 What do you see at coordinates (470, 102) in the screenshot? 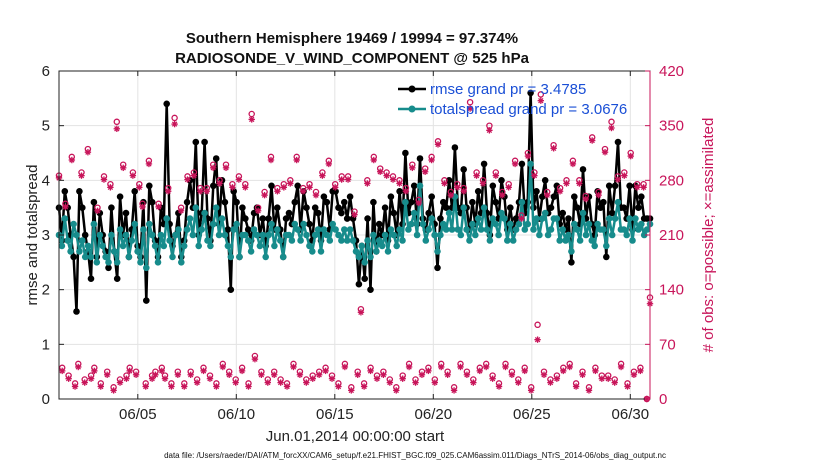
I see `obs-possible-marker` at bounding box center [470, 102].